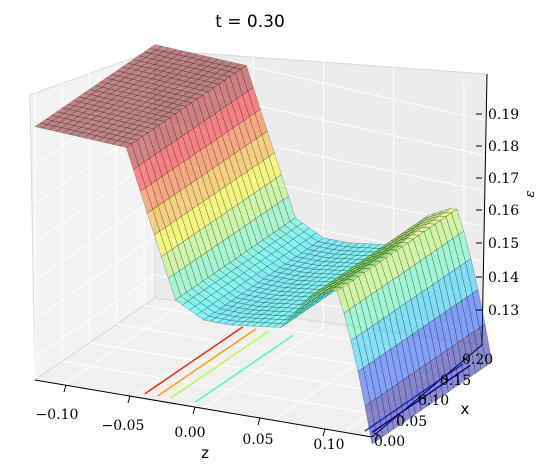 The image size is (544, 469). Describe the element at coordinates (189, 433) in the screenshot. I see `z-tick-label: 0.00` at that location.